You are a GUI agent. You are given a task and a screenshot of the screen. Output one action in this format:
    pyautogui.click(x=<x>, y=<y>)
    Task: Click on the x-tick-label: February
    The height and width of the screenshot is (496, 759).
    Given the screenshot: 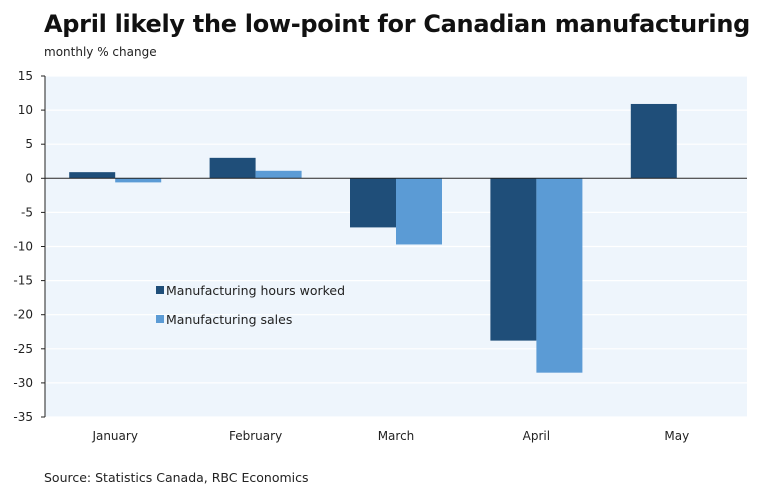 What is the action you would take?
    pyautogui.click(x=255, y=436)
    